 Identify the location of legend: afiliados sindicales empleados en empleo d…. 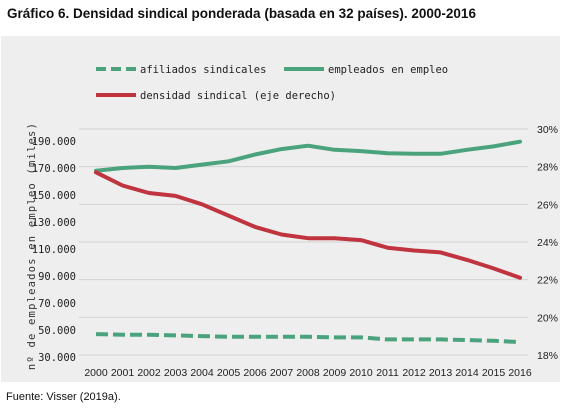
(272, 83).